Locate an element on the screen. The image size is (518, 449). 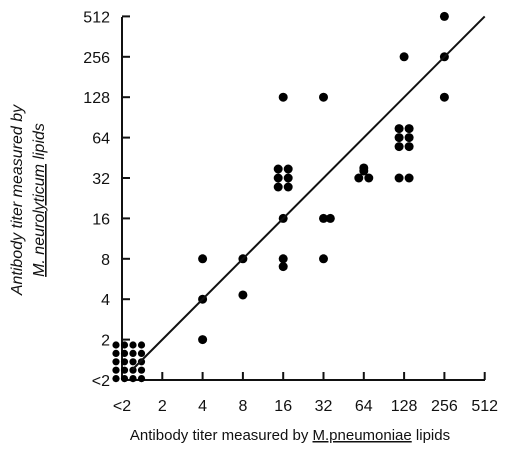
x-tick-label: 16 is located at coordinates (283, 406).